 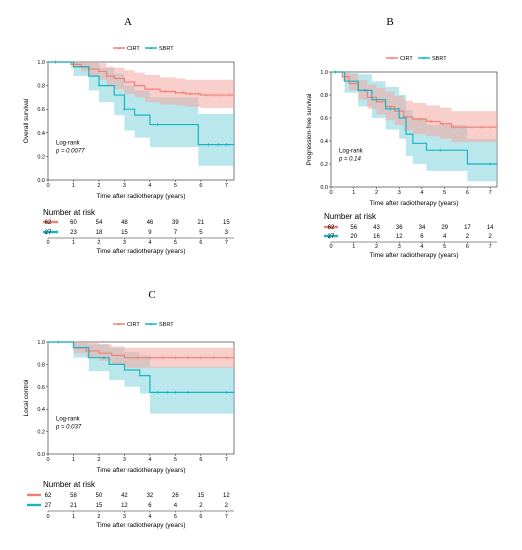 What do you see at coordinates (73, 233) in the screenshot?
I see `risk-table-cell: 23` at bounding box center [73, 233].